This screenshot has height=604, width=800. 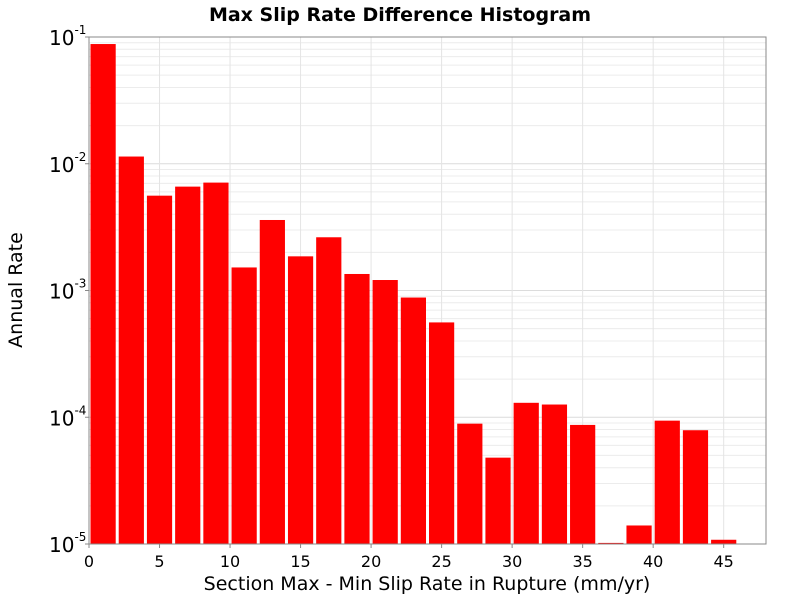 I want to click on x-tick-label: 40, so click(x=653, y=561).